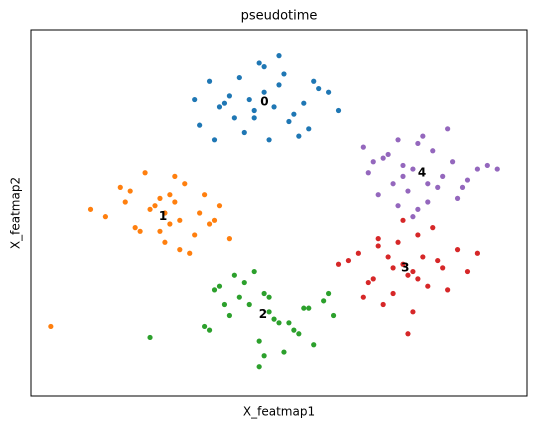 Image resolution: width=535 pixels, height=429 pixels. Describe the element at coordinates (264, 102) in the screenshot. I see `cluster-label: 0` at that location.